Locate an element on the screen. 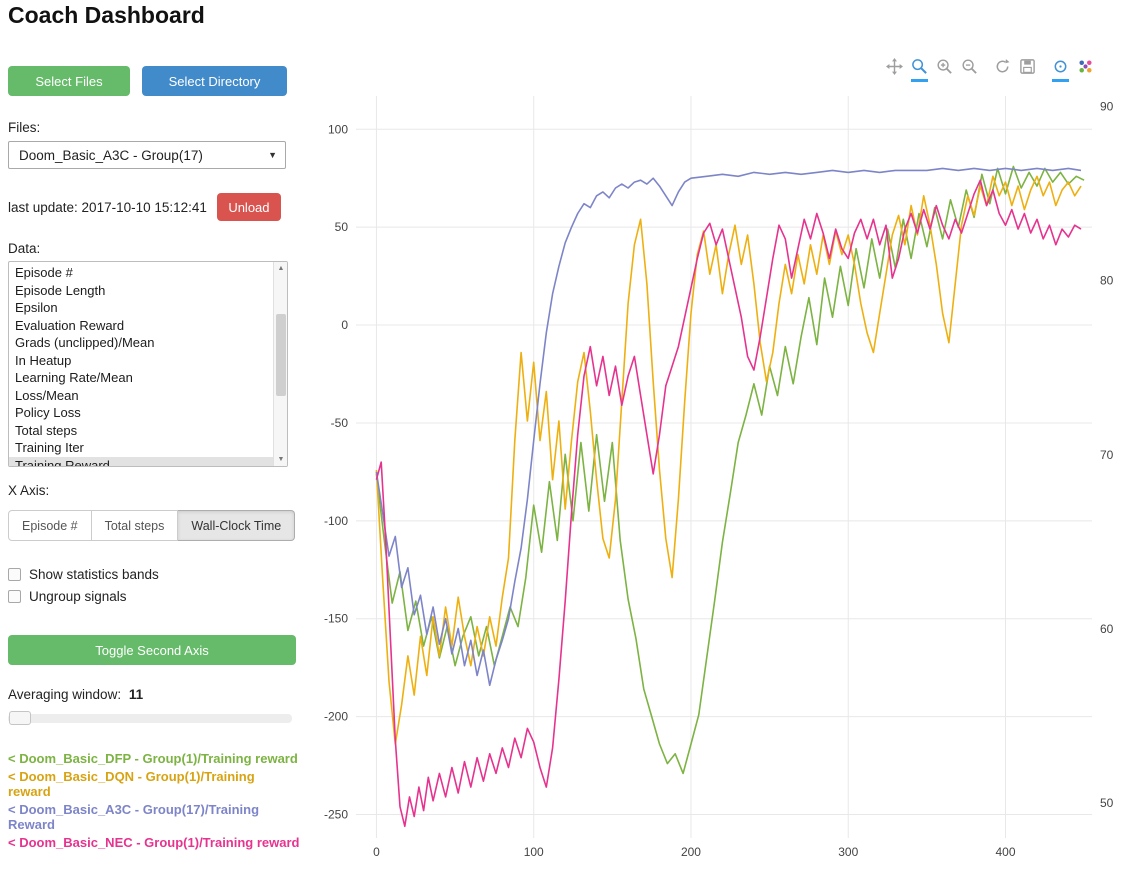 This screenshot has height=881, width=1142. scroll-down-icon: ▼ is located at coordinates (281, 459).